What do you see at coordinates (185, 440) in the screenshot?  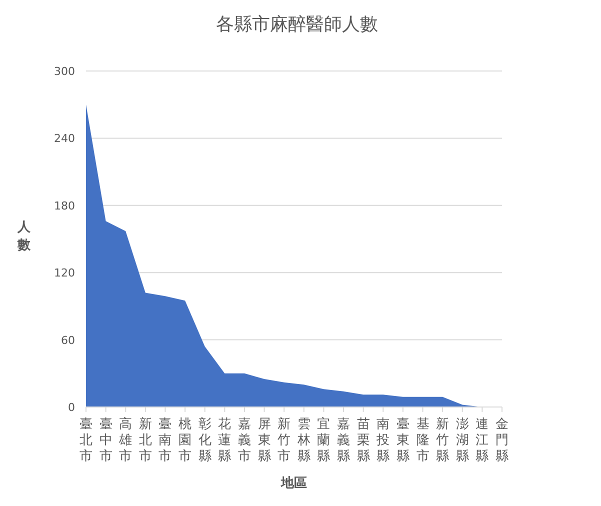 I see `x-tick-label: 桃園市` at bounding box center [185, 440].